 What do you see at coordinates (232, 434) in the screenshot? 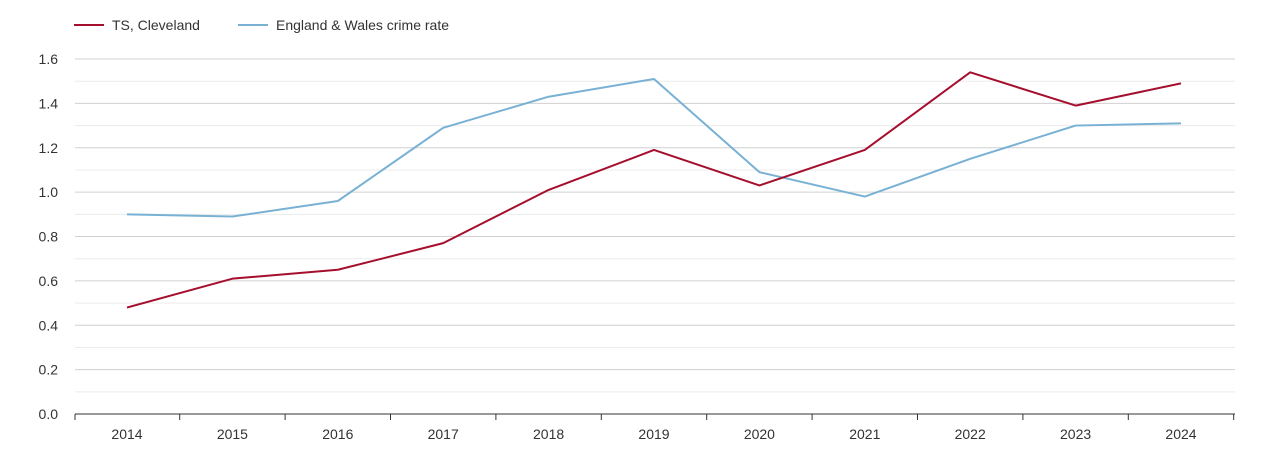
I see `x-tick-label: 2015` at bounding box center [232, 434].